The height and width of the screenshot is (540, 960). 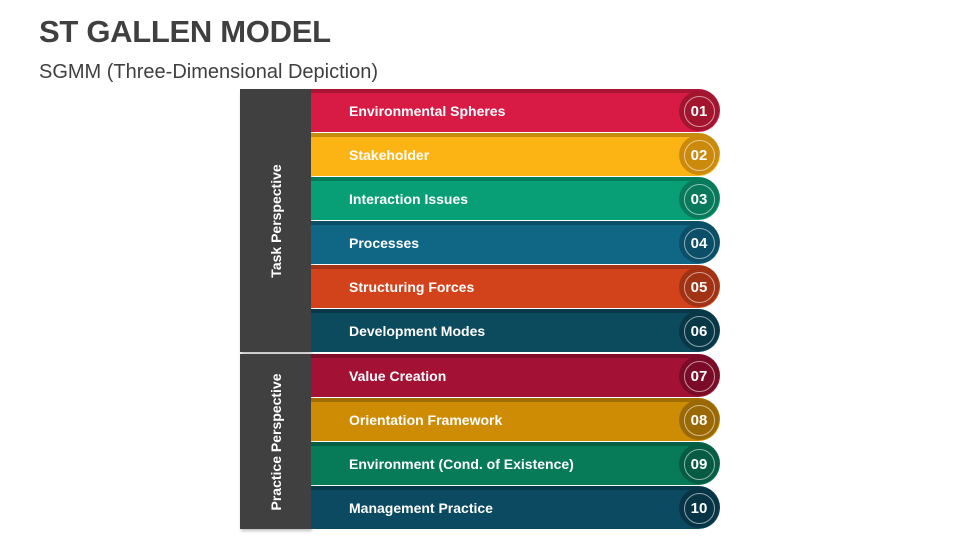 I want to click on number-badge: 10, so click(x=699, y=508).